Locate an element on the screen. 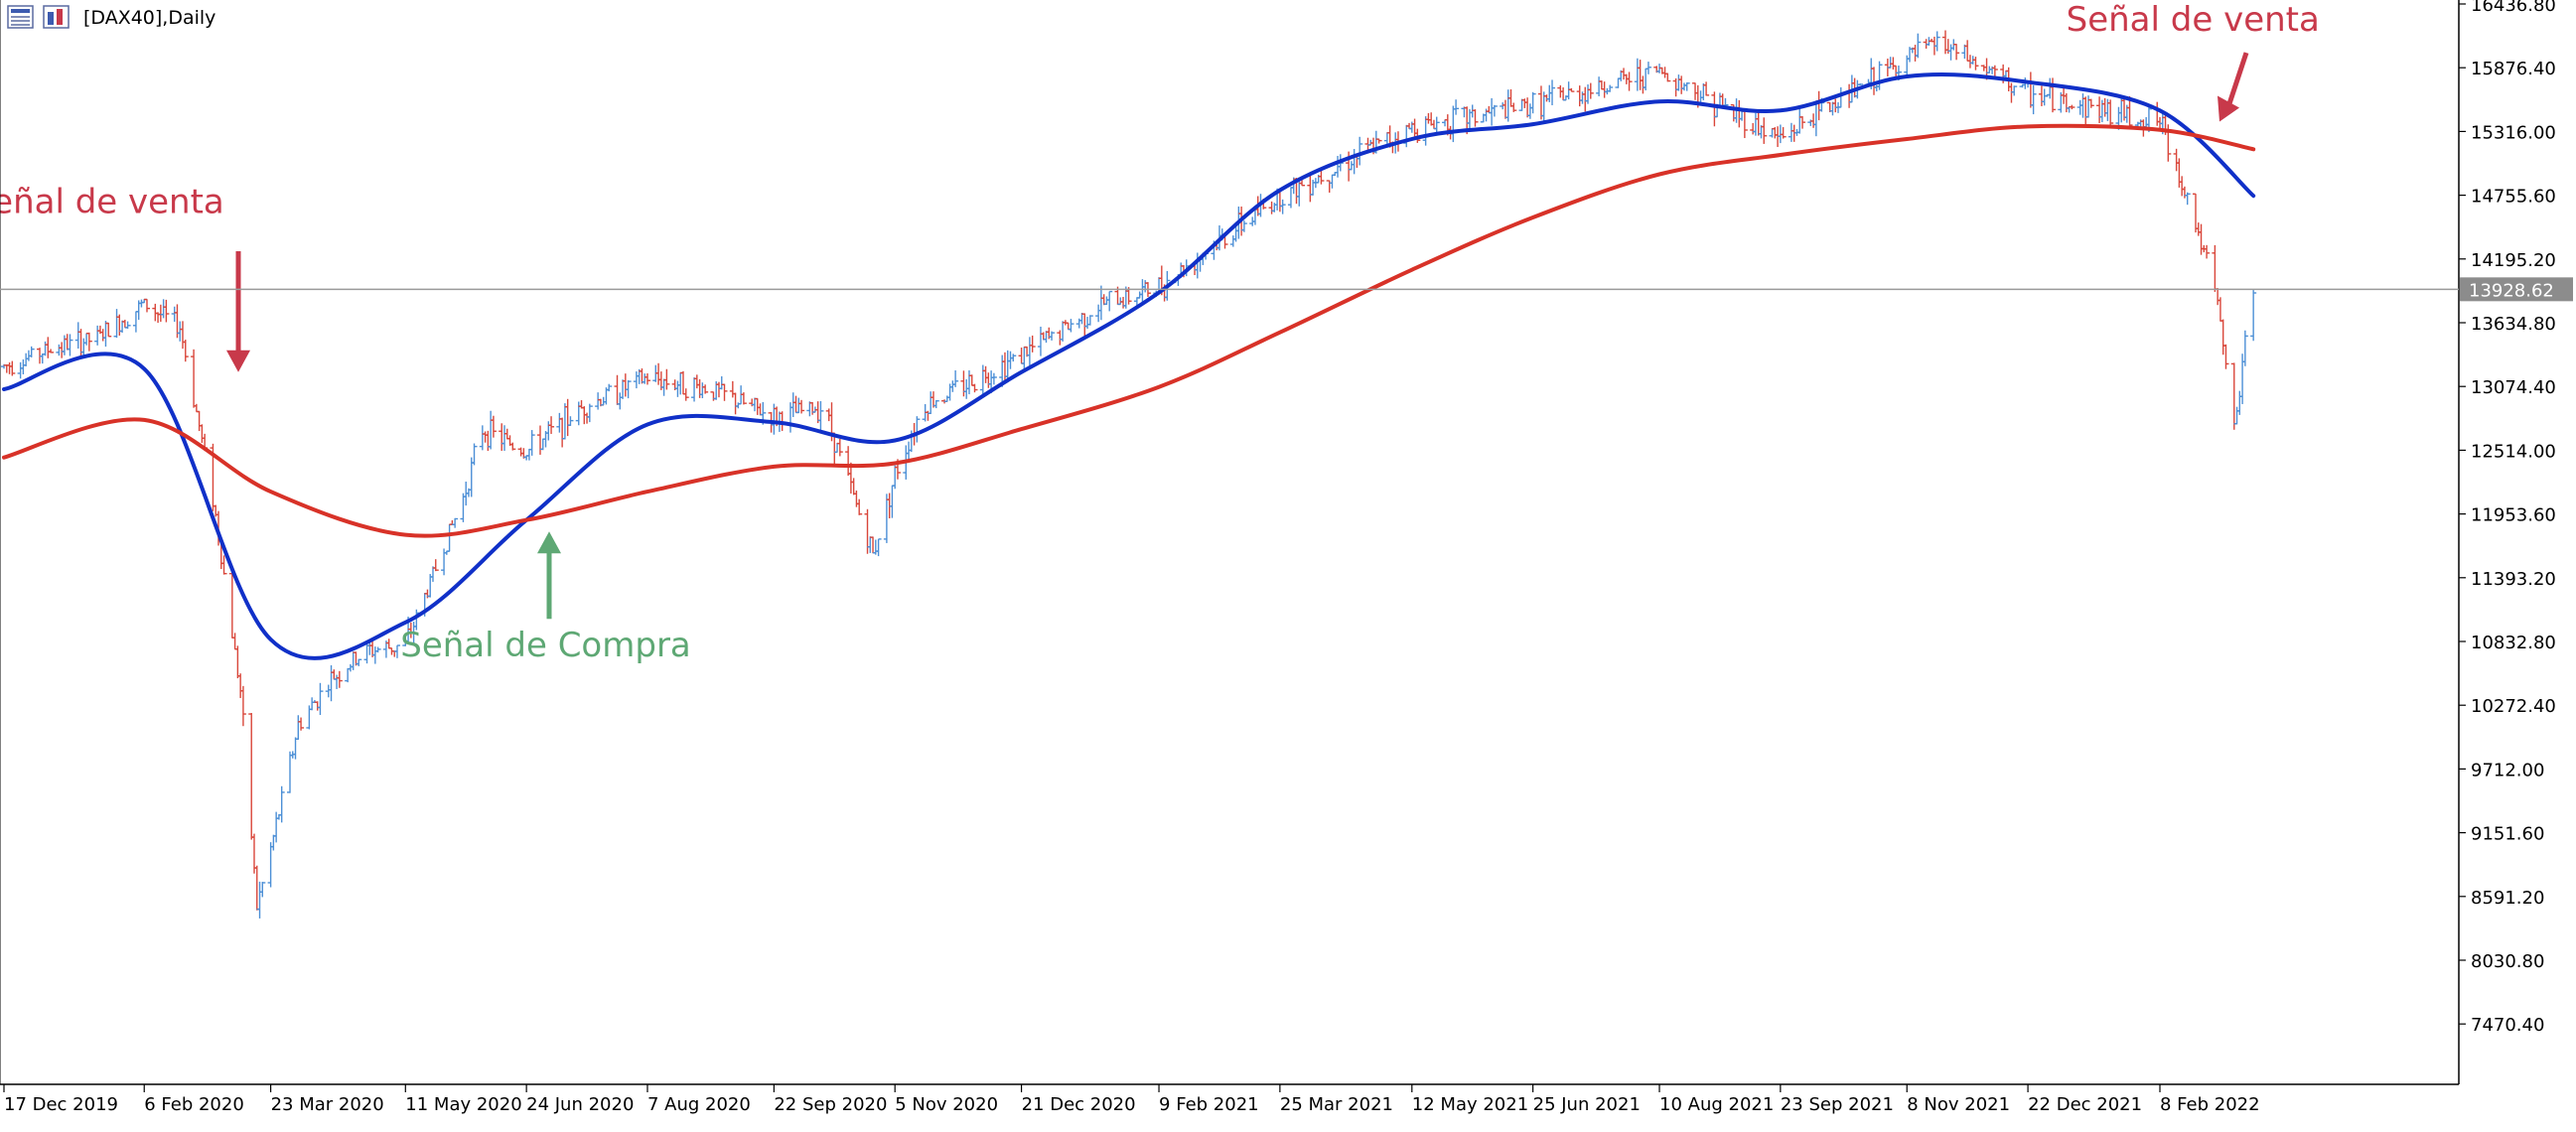  signal-annotation: Señal de Compra is located at coordinates (546, 598).